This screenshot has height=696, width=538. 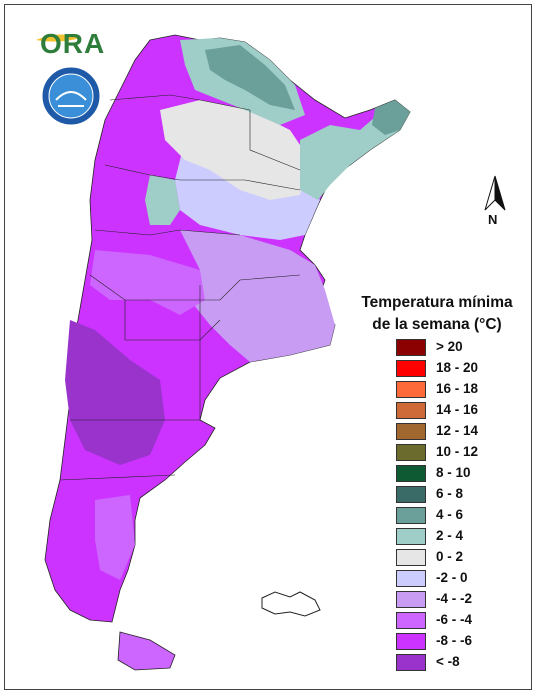 What do you see at coordinates (146, 651) in the screenshot?
I see `tierra-del-fuego` at bounding box center [146, 651].